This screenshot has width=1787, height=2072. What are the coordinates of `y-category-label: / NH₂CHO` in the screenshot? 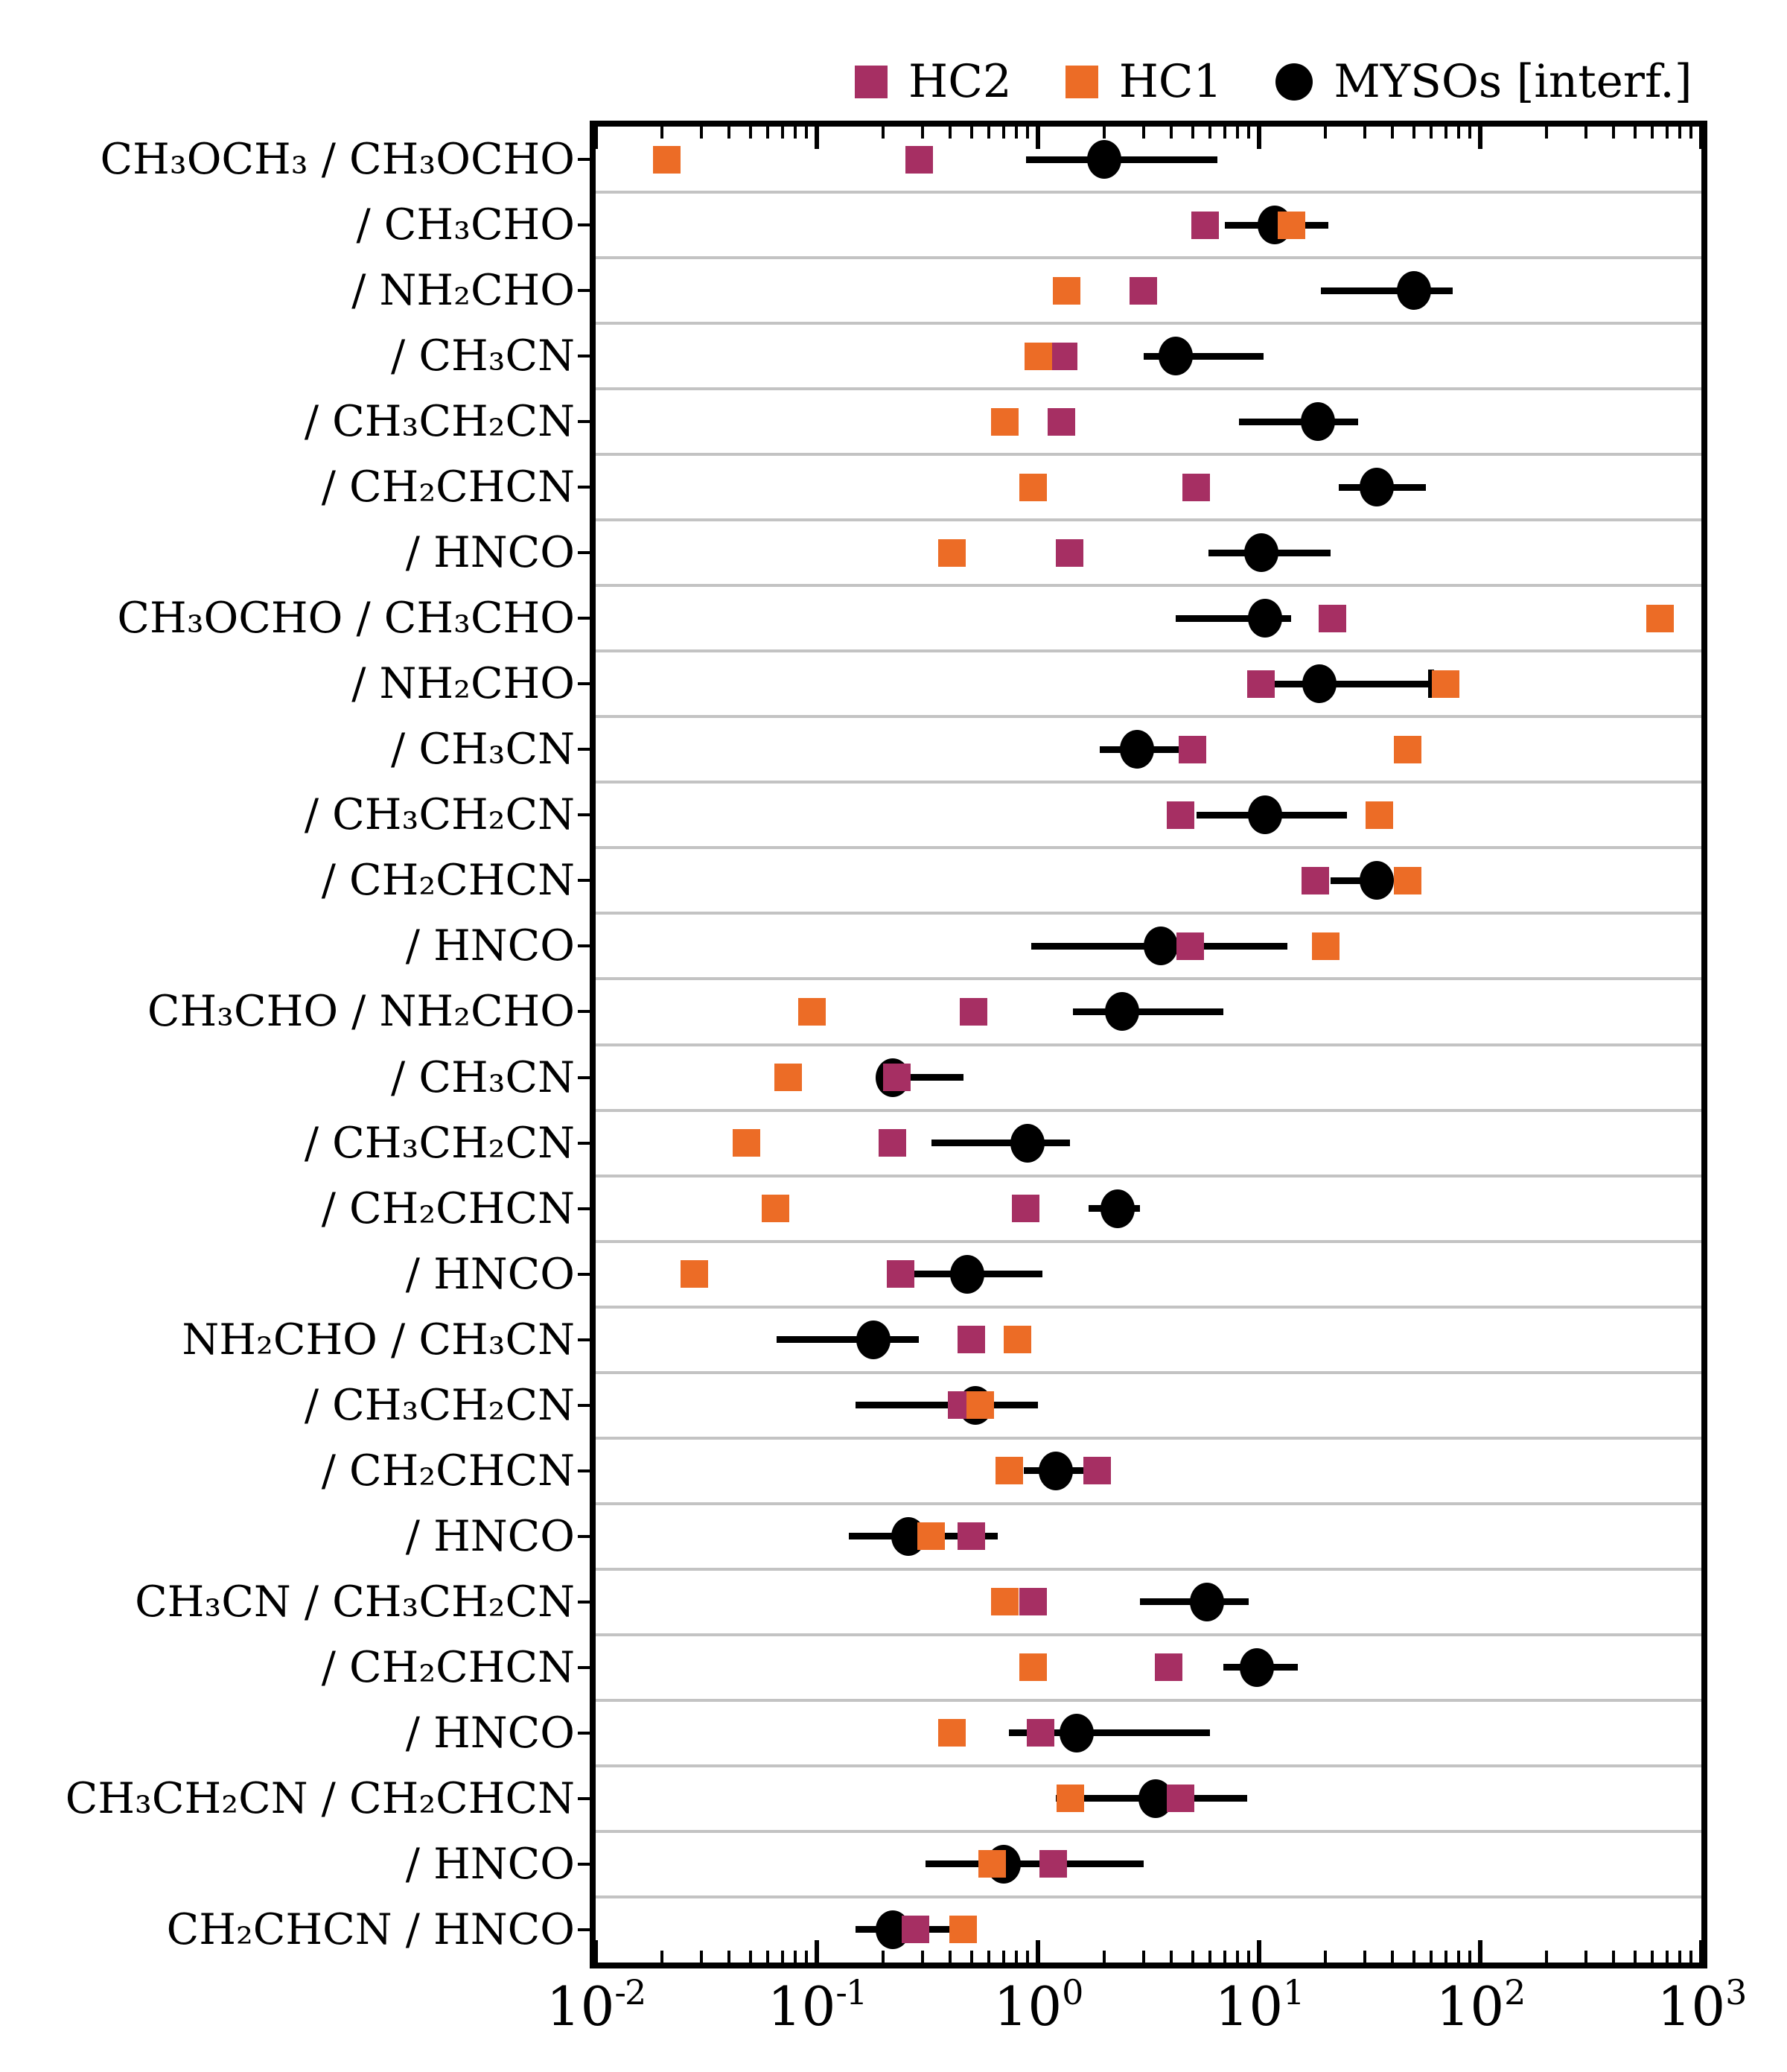 It's located at (463, 291).